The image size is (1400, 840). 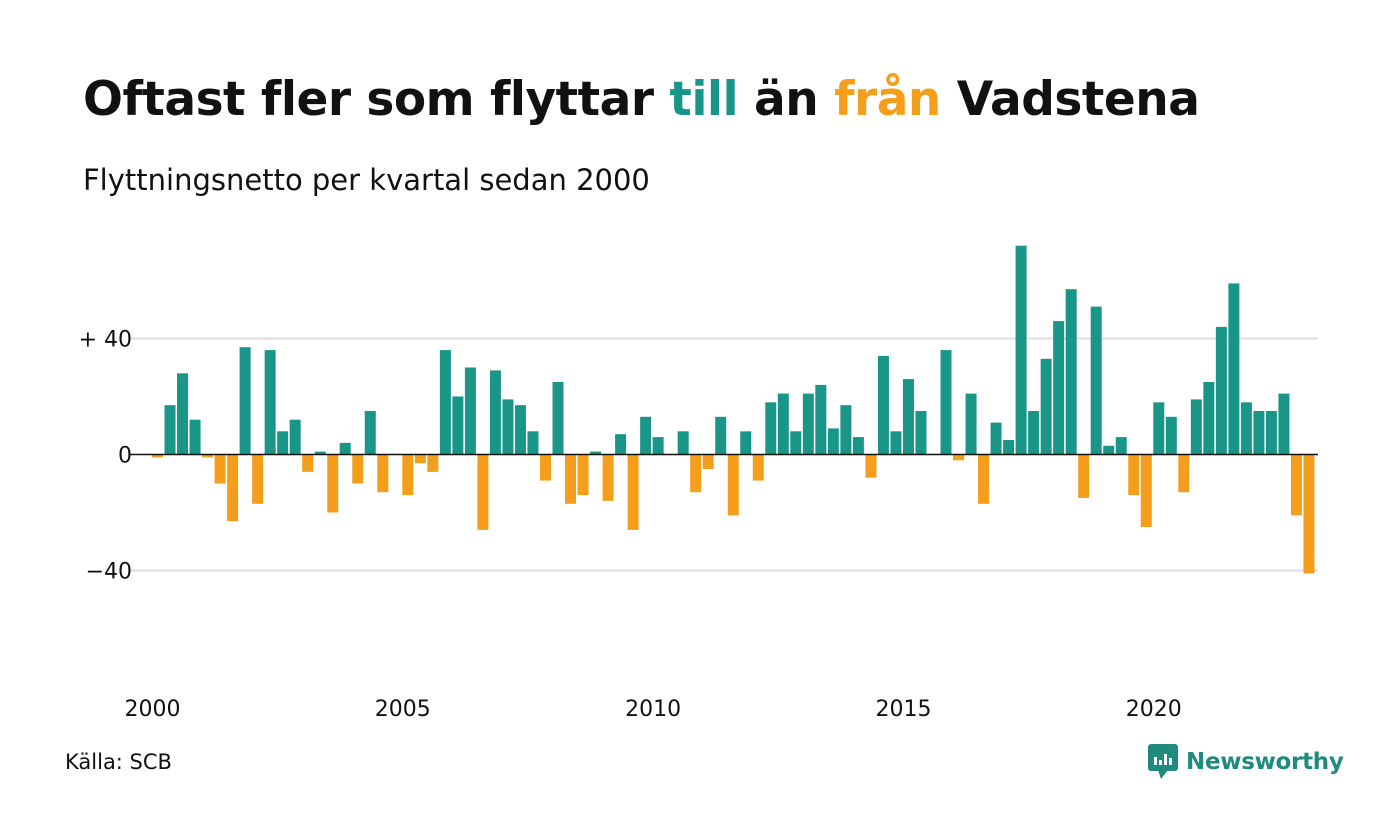 What do you see at coordinates (376, 99) in the screenshot?
I see `title-part-1: Oftast fler som flyttar` at bounding box center [376, 99].